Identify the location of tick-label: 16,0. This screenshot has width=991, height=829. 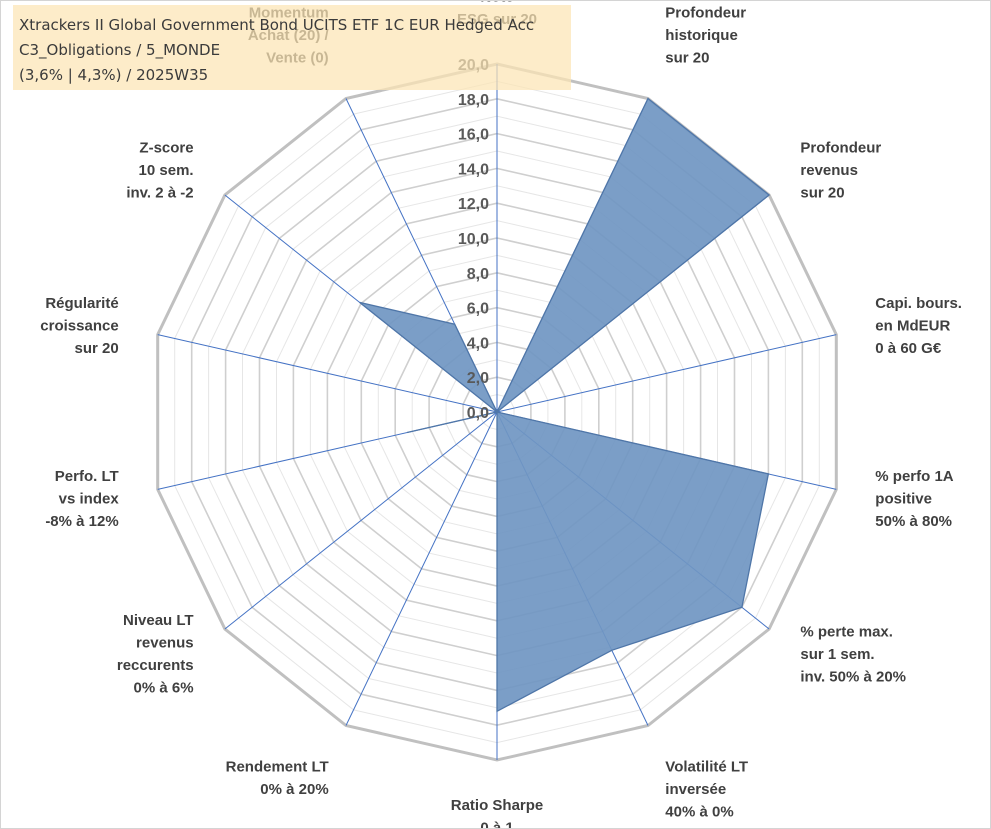
(473, 135).